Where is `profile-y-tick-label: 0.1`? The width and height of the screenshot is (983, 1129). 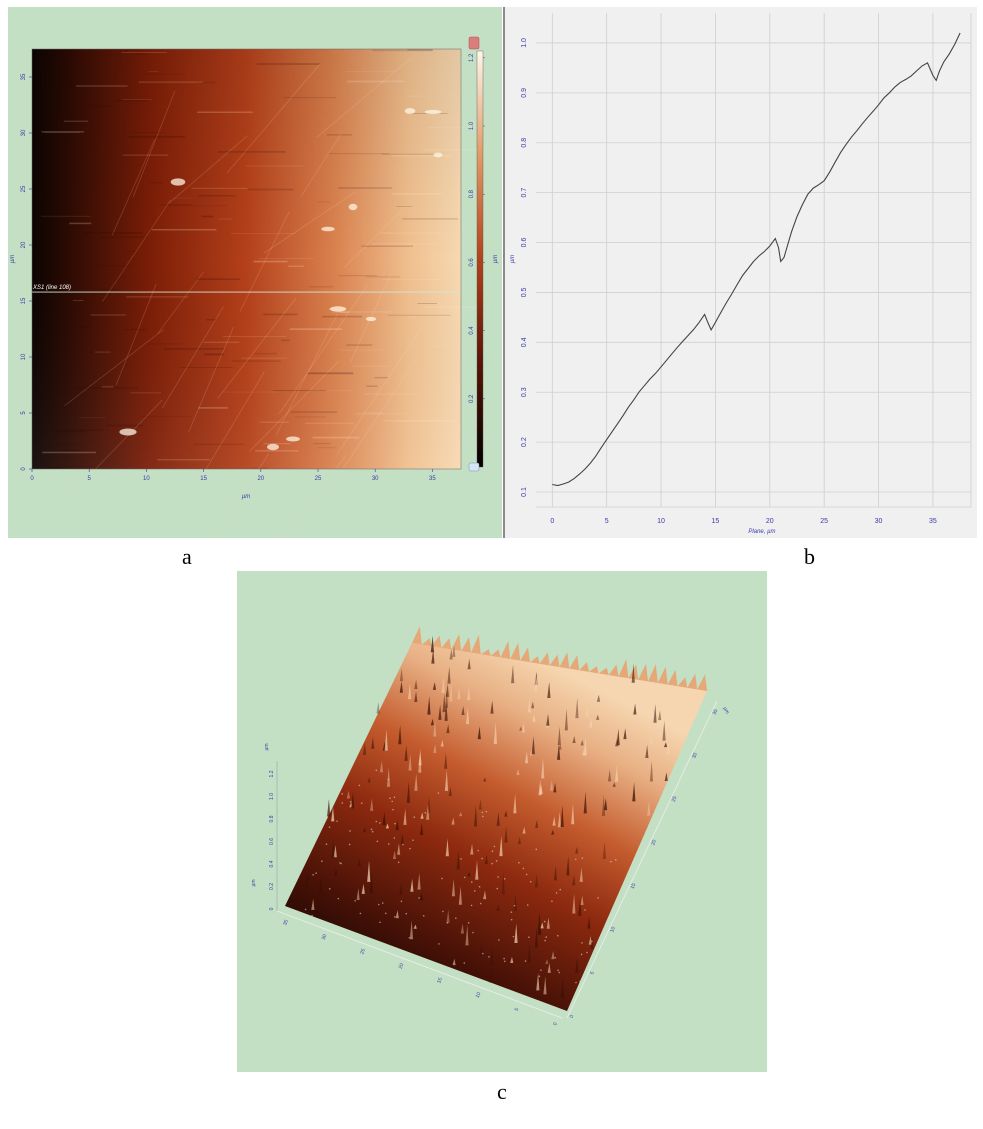 profile-y-tick-label: 0.1 is located at coordinates (524, 492).